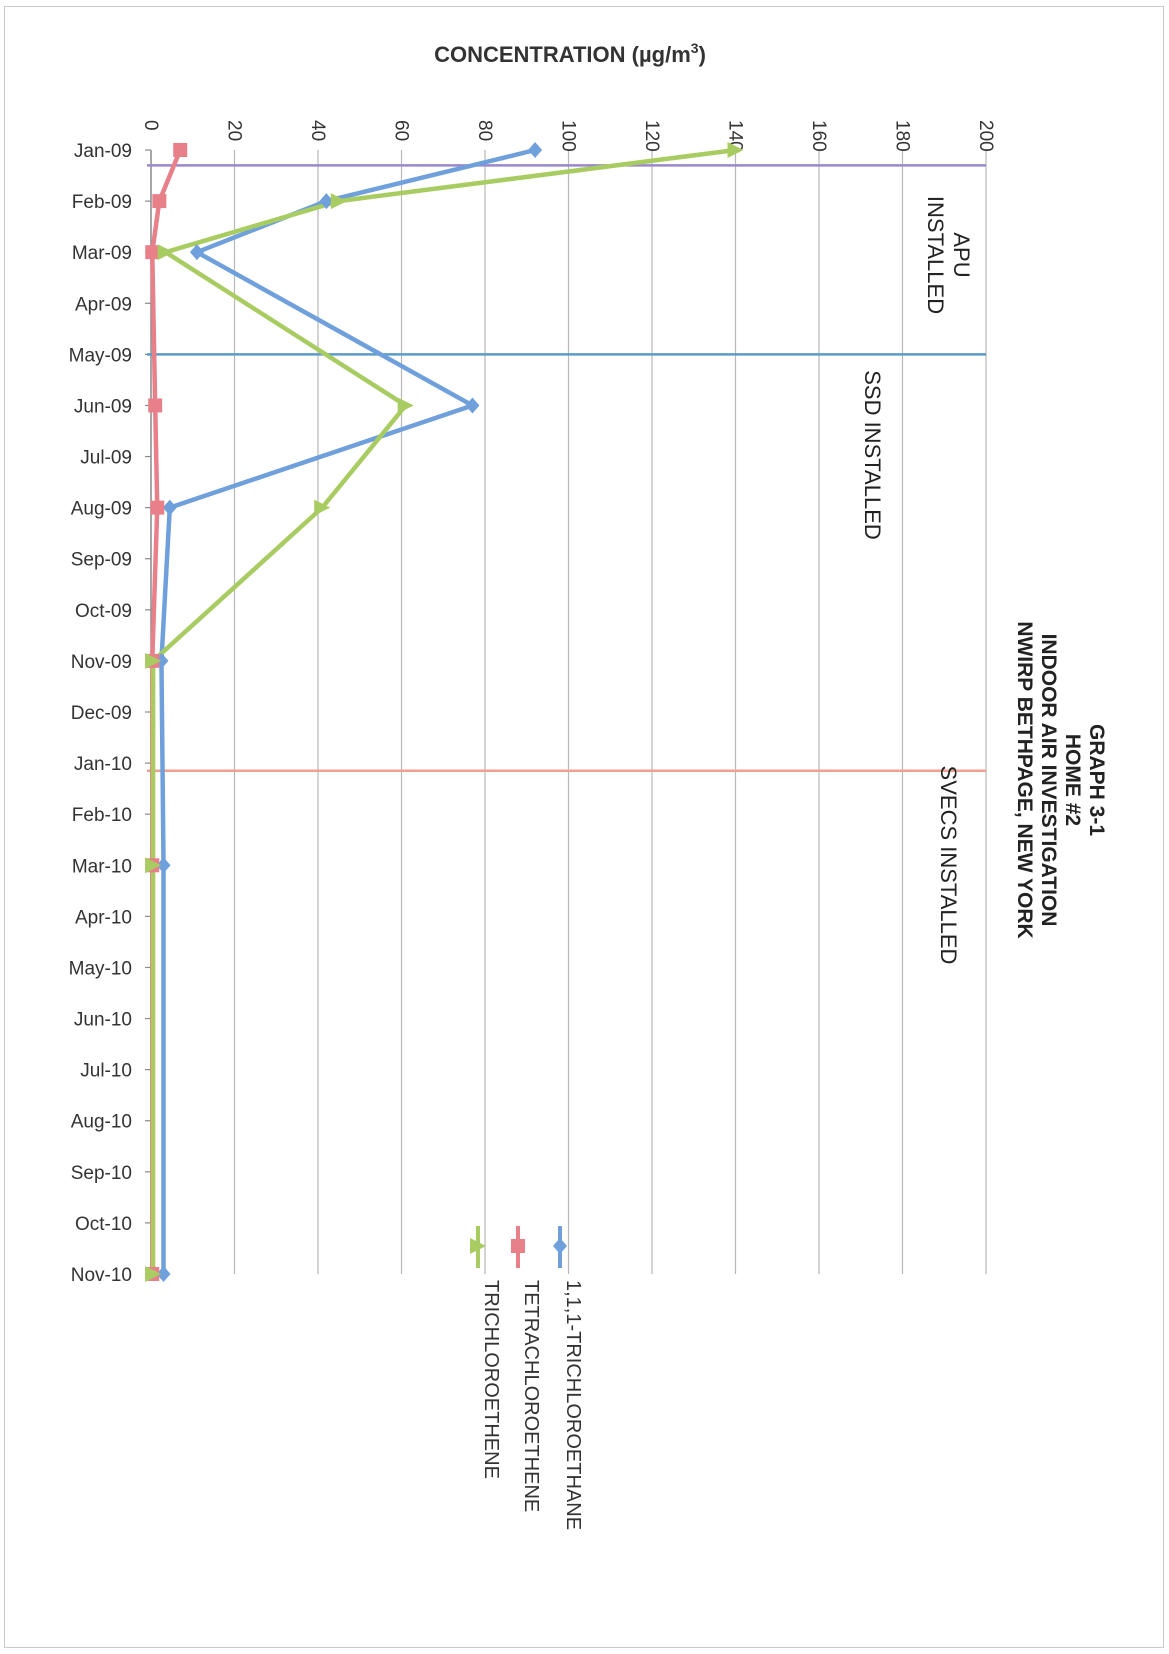  Describe the element at coordinates (573, 1405) in the screenshot. I see `legend-label: 1,1,1-TRICHLOROETHANE` at that location.